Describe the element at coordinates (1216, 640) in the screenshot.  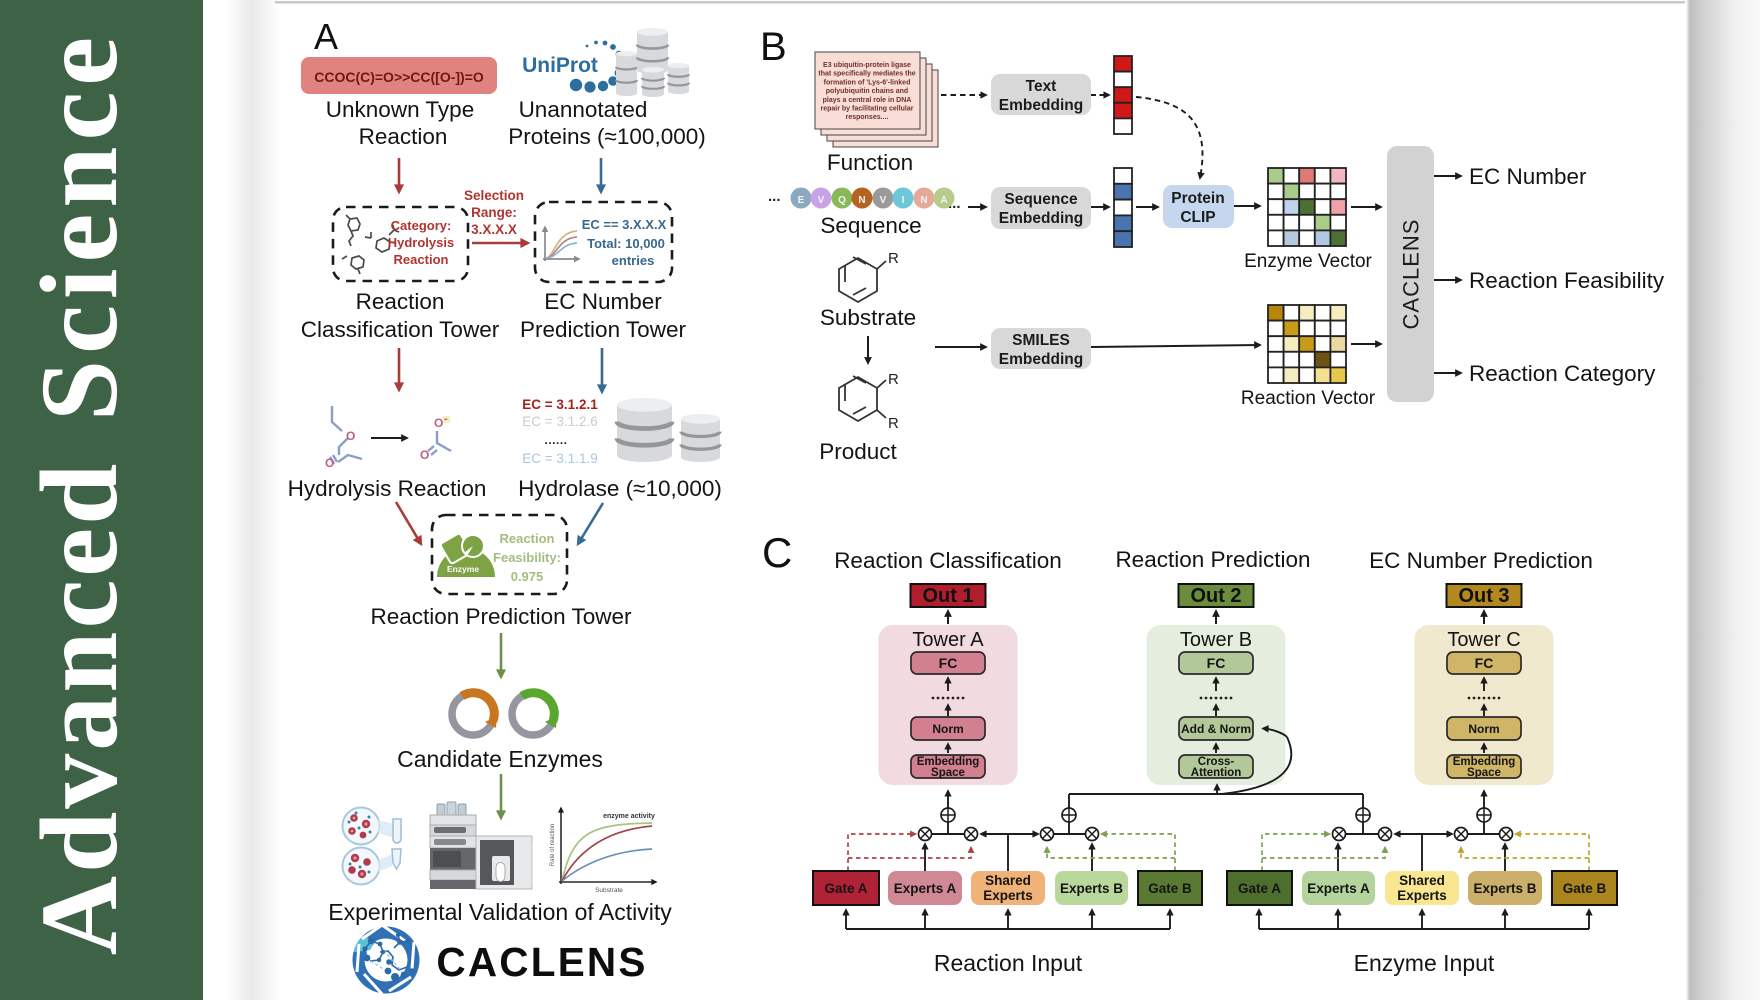
I see `svg-text: Tower B` at that location.